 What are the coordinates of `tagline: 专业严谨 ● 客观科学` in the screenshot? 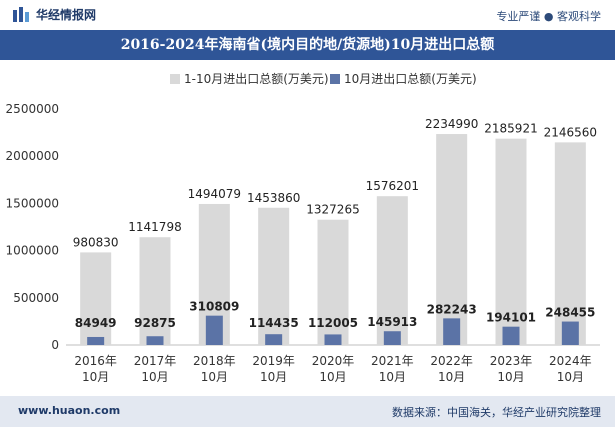 It's located at (548, 16).